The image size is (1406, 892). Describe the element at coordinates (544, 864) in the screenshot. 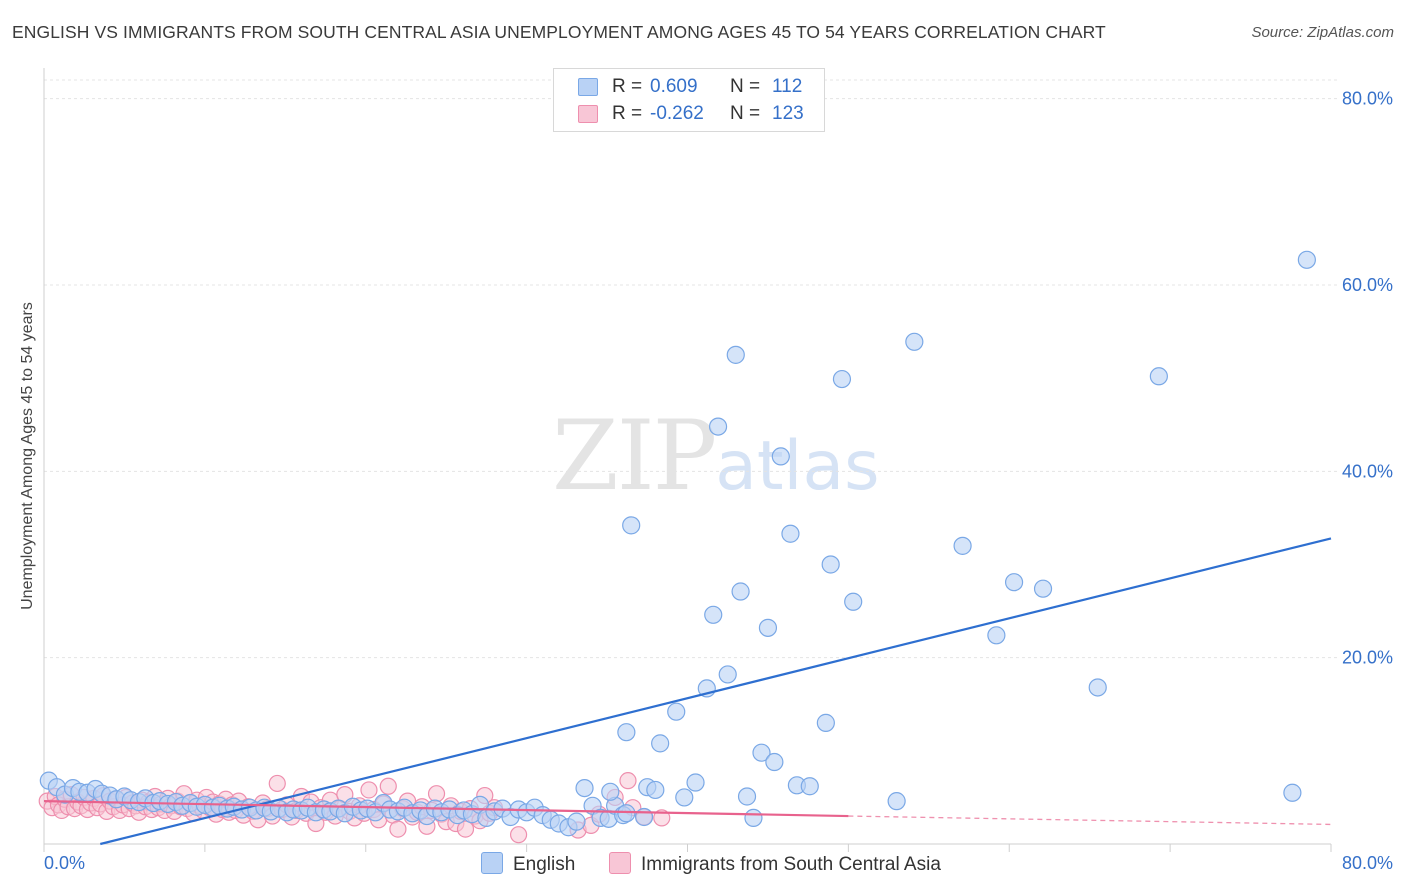

I see `english-legend-label: English` at that location.